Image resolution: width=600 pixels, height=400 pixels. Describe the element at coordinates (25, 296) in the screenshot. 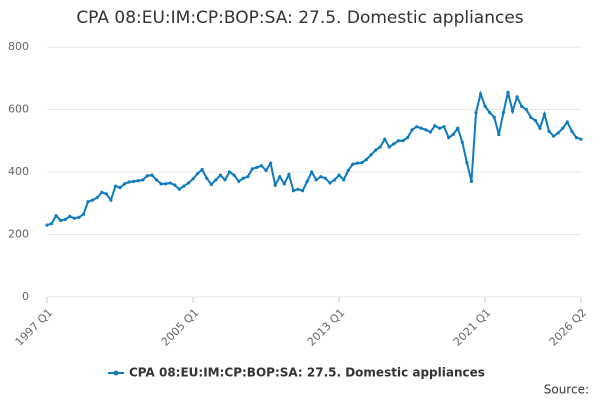

I see `y-tick-label: 0` at that location.